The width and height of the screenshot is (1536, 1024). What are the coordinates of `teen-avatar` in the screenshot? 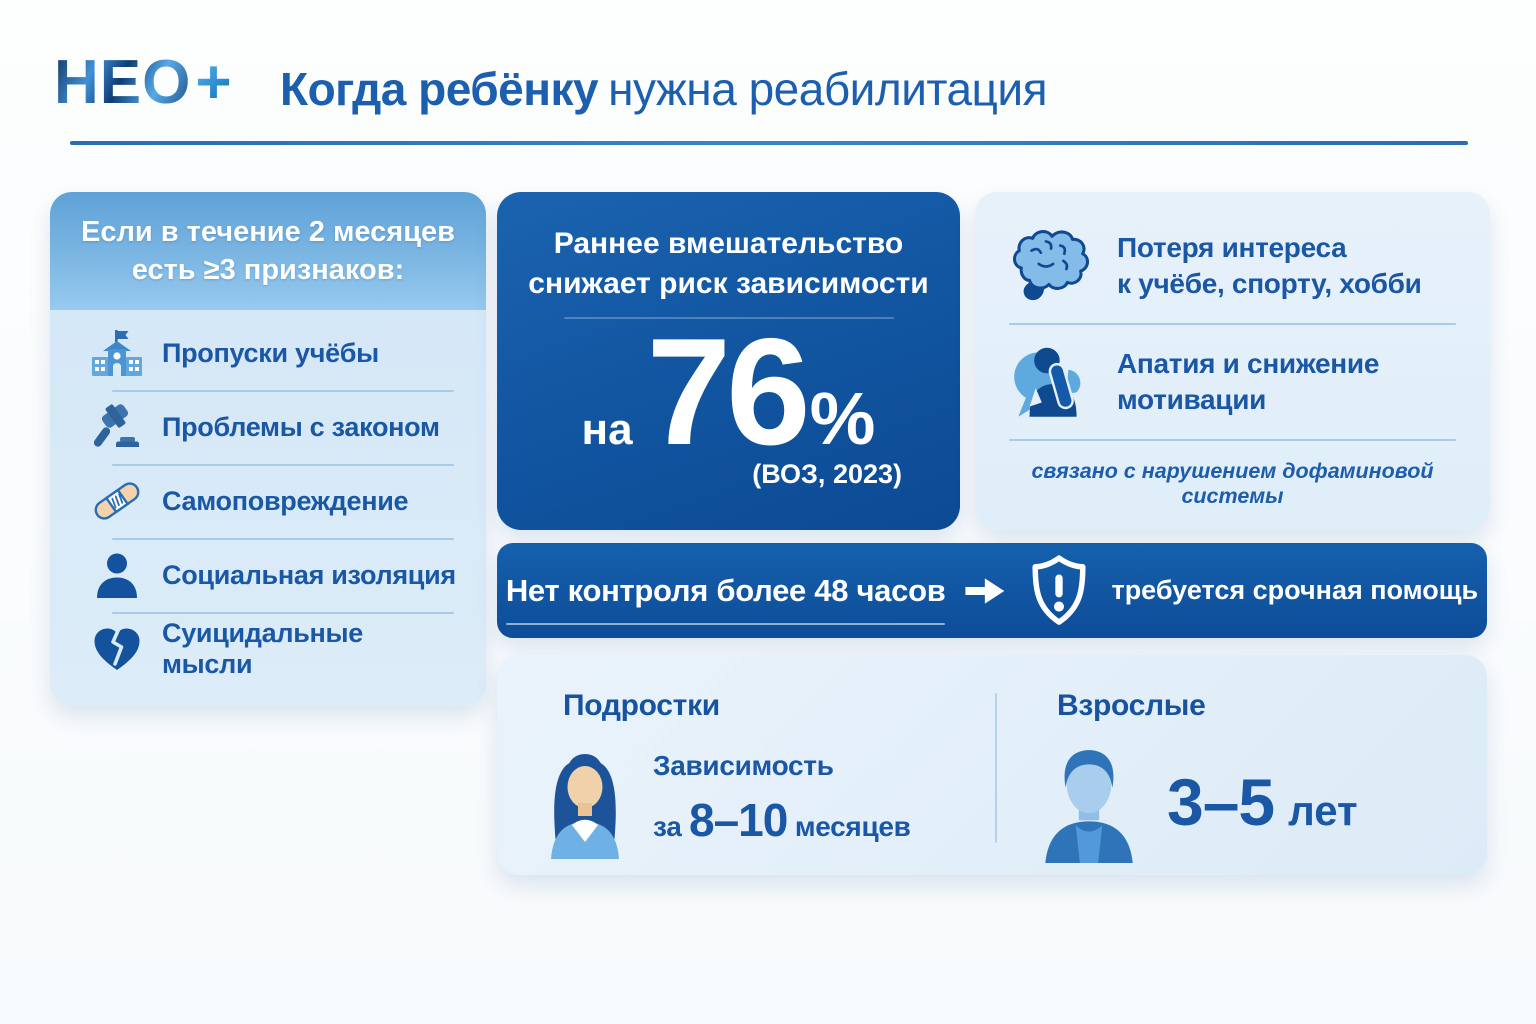 It's located at (585, 800).